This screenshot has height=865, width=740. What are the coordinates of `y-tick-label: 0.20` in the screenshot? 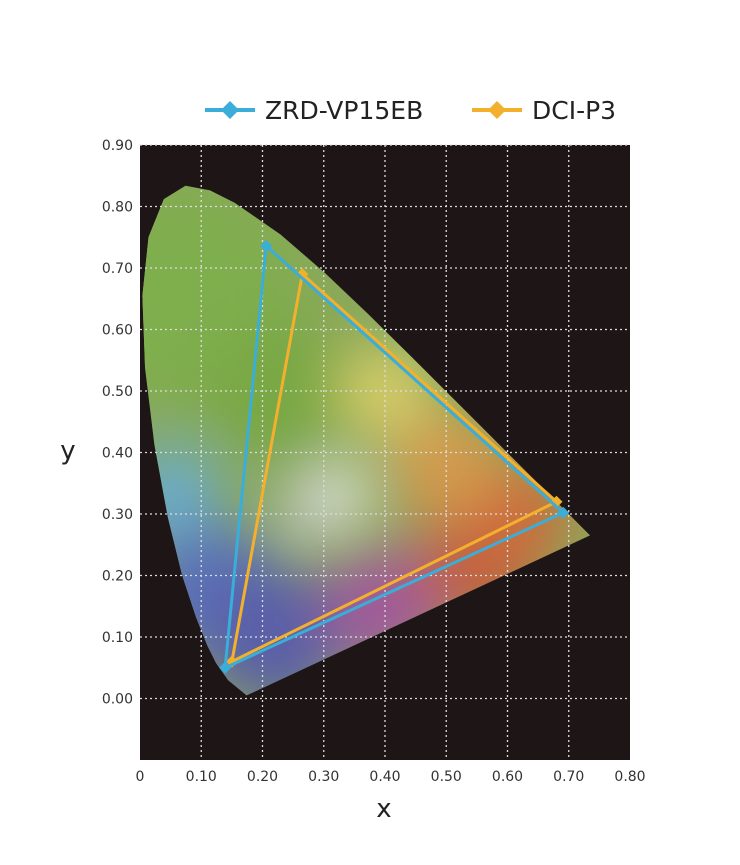 It's located at (117, 577).